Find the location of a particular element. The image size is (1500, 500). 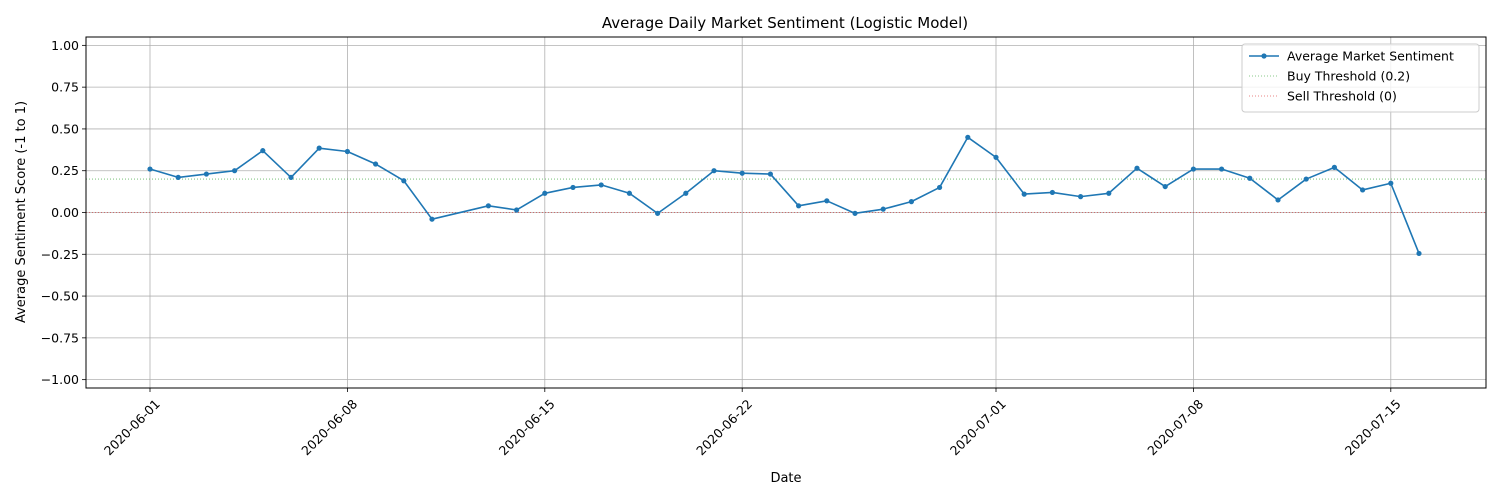

legend-label: Buy Threshold (0.2) is located at coordinates (1348, 76).